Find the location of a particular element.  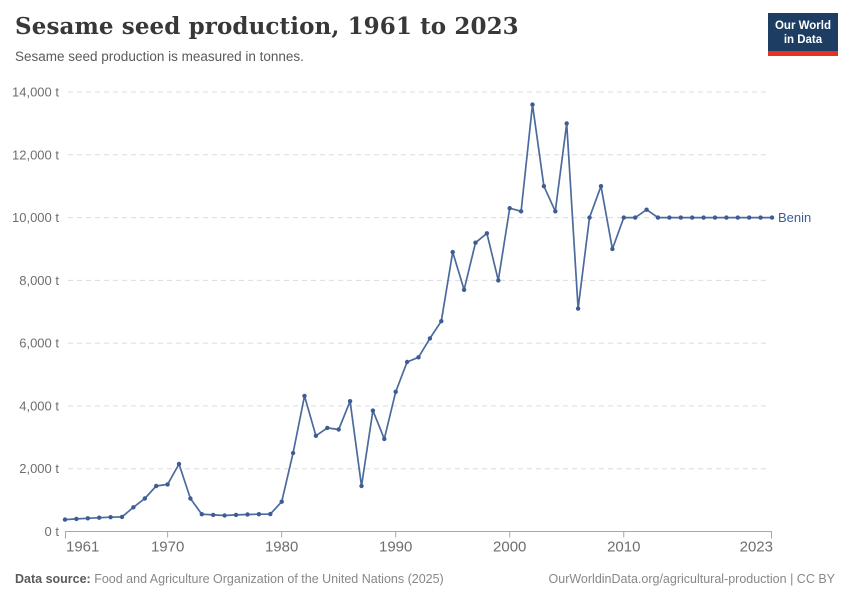

y-tick-label: 4,000 t is located at coordinates (39, 405).